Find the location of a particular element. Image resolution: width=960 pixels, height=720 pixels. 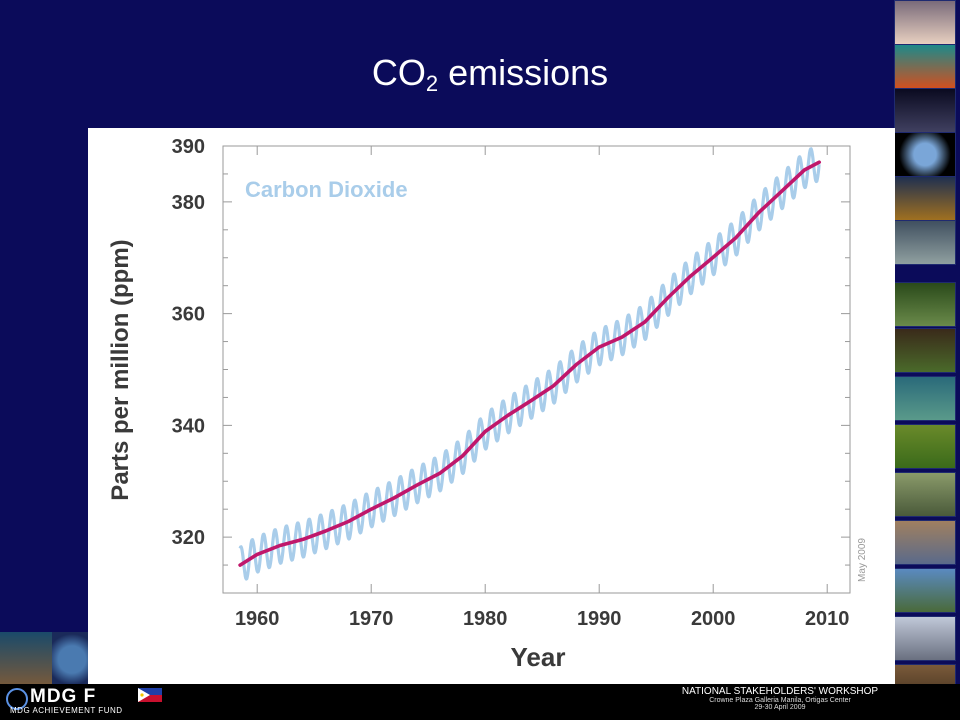

y-axis-label: Parts per million (ppm) is located at coordinates (120, 369).